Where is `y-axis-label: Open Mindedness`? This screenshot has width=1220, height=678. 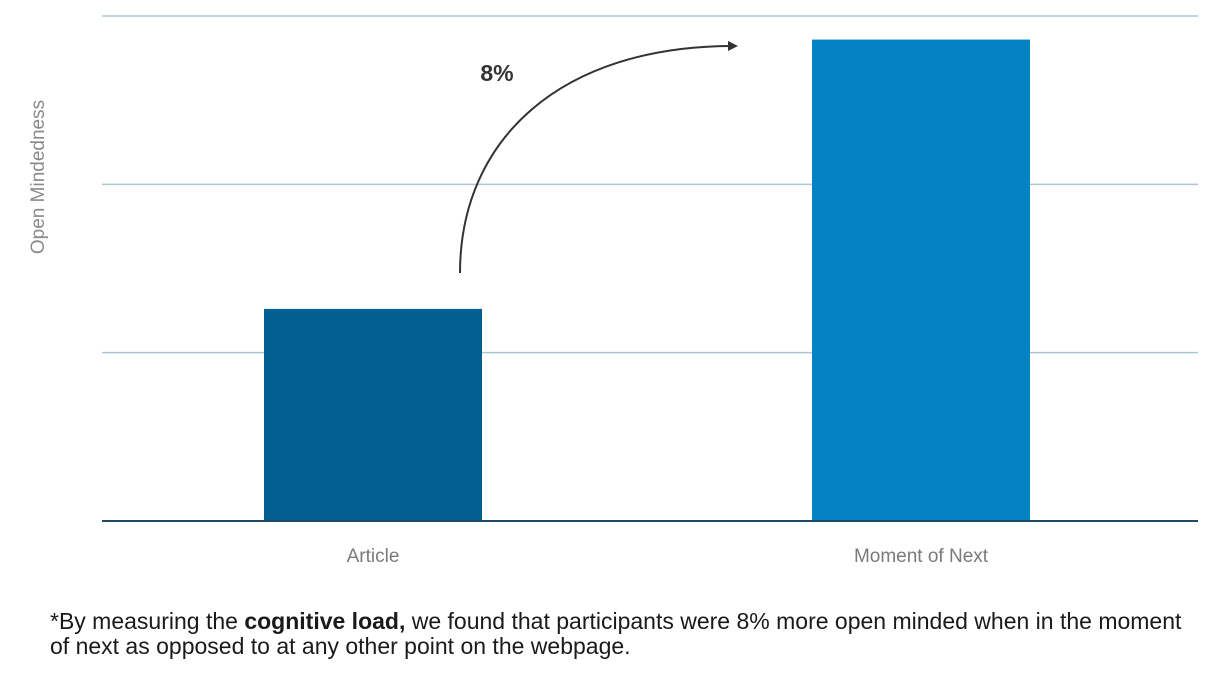
y-axis-label: Open Mindedness is located at coordinates (38, 177).